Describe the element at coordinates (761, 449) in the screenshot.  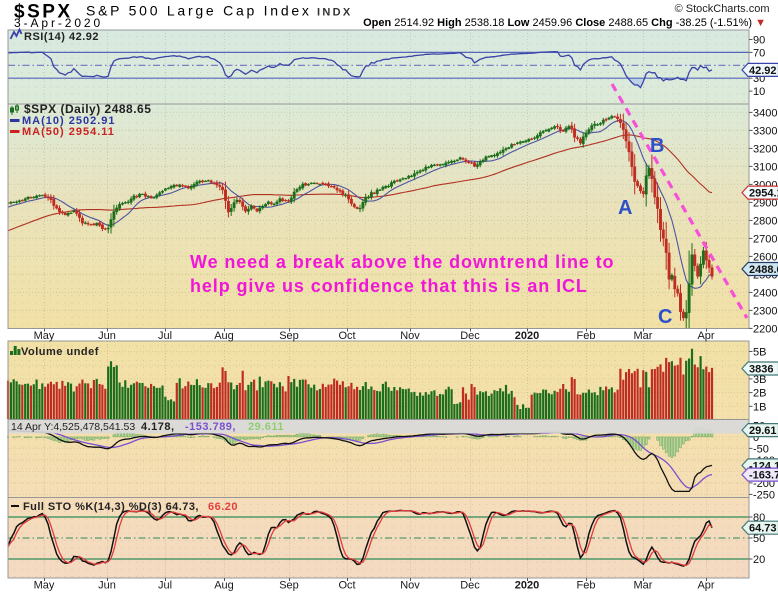
I see `svg-text: -50` at that location.